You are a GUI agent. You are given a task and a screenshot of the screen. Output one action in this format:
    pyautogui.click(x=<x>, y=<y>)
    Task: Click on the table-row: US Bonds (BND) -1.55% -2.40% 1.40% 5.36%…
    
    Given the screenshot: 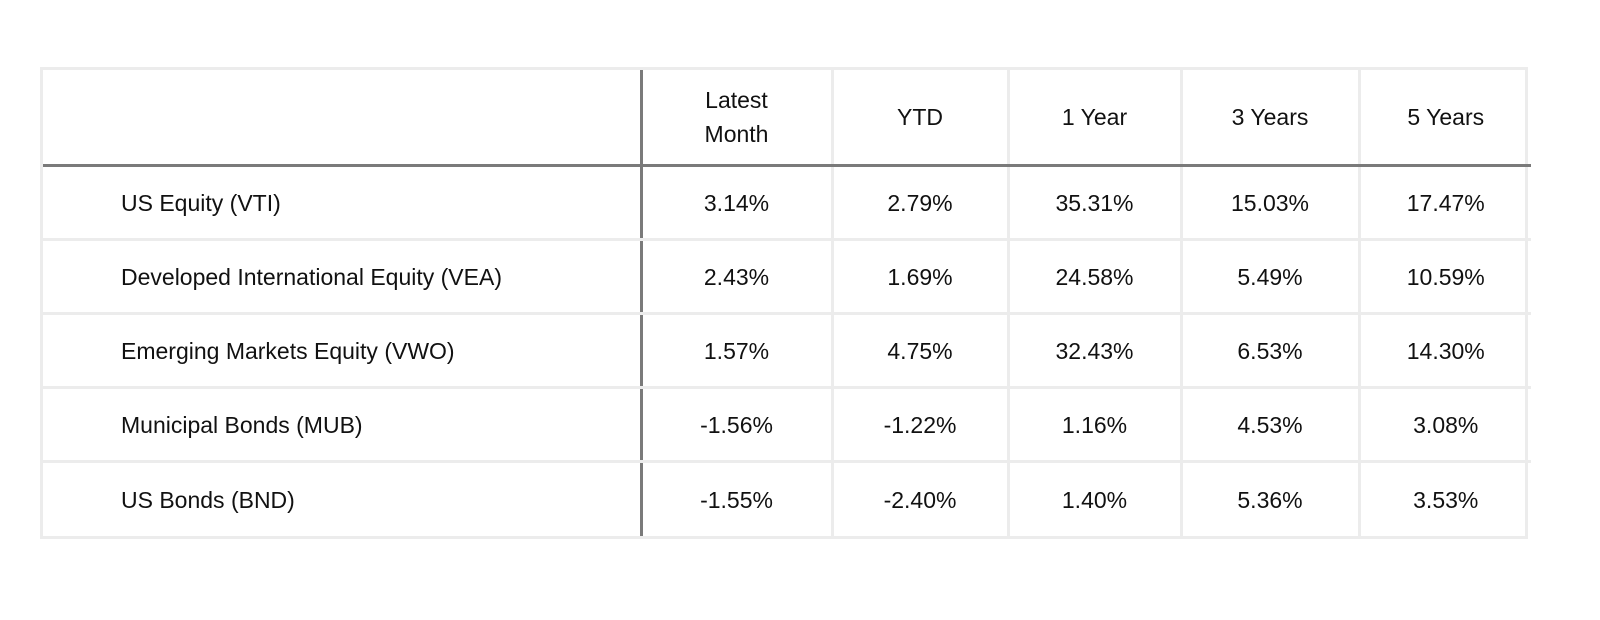 What is the action you would take?
    pyautogui.click(x=787, y=498)
    